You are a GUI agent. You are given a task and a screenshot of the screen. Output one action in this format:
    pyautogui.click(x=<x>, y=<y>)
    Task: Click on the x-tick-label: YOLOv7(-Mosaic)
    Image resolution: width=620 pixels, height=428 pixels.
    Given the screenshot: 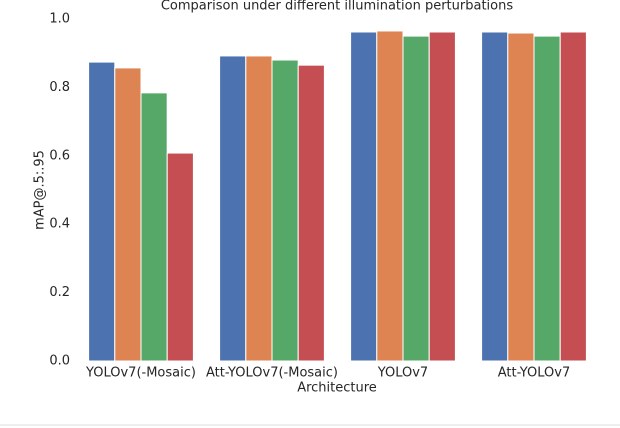 What is the action you would take?
    pyautogui.click(x=140, y=373)
    